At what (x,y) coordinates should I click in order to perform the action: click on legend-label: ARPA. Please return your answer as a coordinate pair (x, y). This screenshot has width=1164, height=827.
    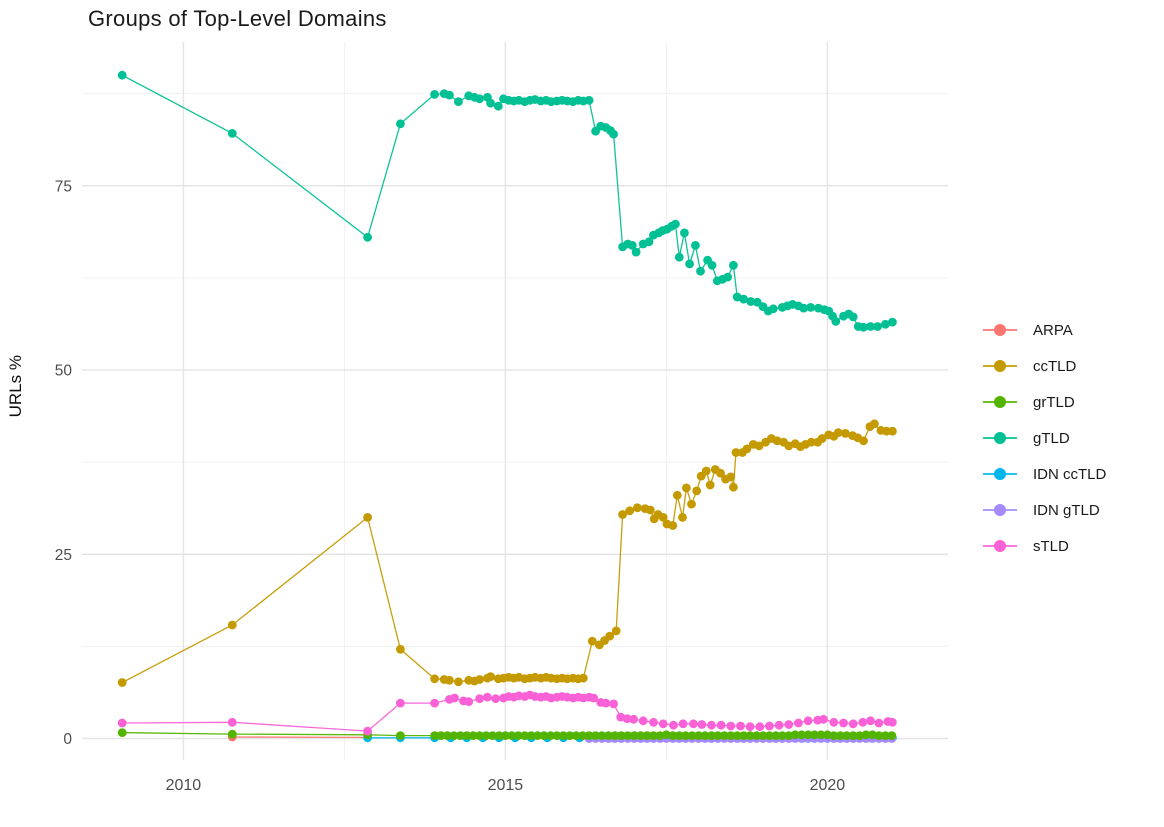
    Looking at the image, I should click on (1053, 330).